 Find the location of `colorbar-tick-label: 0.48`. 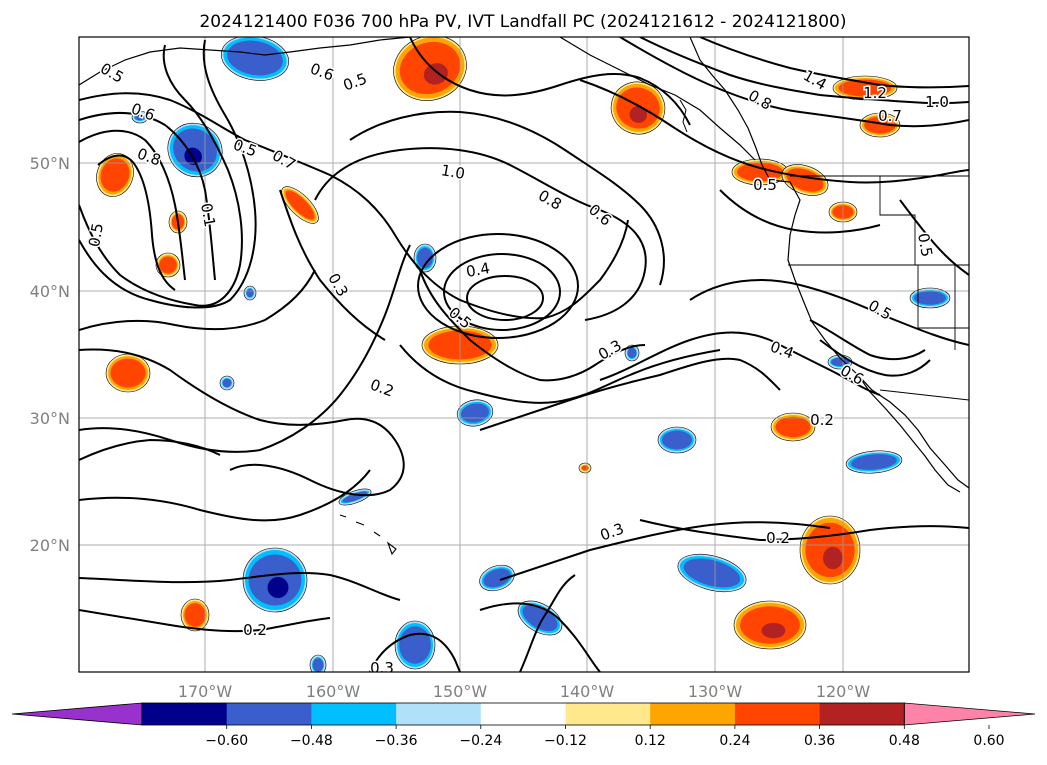

colorbar-tick-label: 0.48 is located at coordinates (904, 741).